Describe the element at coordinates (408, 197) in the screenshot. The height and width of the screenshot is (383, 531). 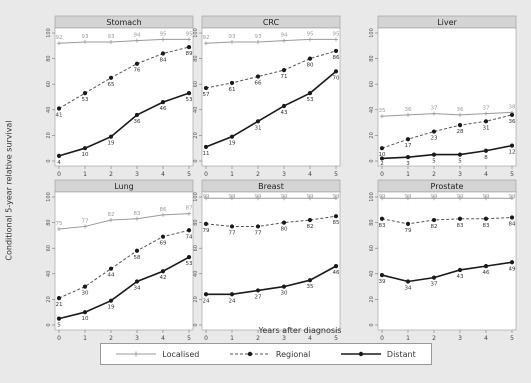
I see `data-label-prostate-localised-1: 99` at that location.